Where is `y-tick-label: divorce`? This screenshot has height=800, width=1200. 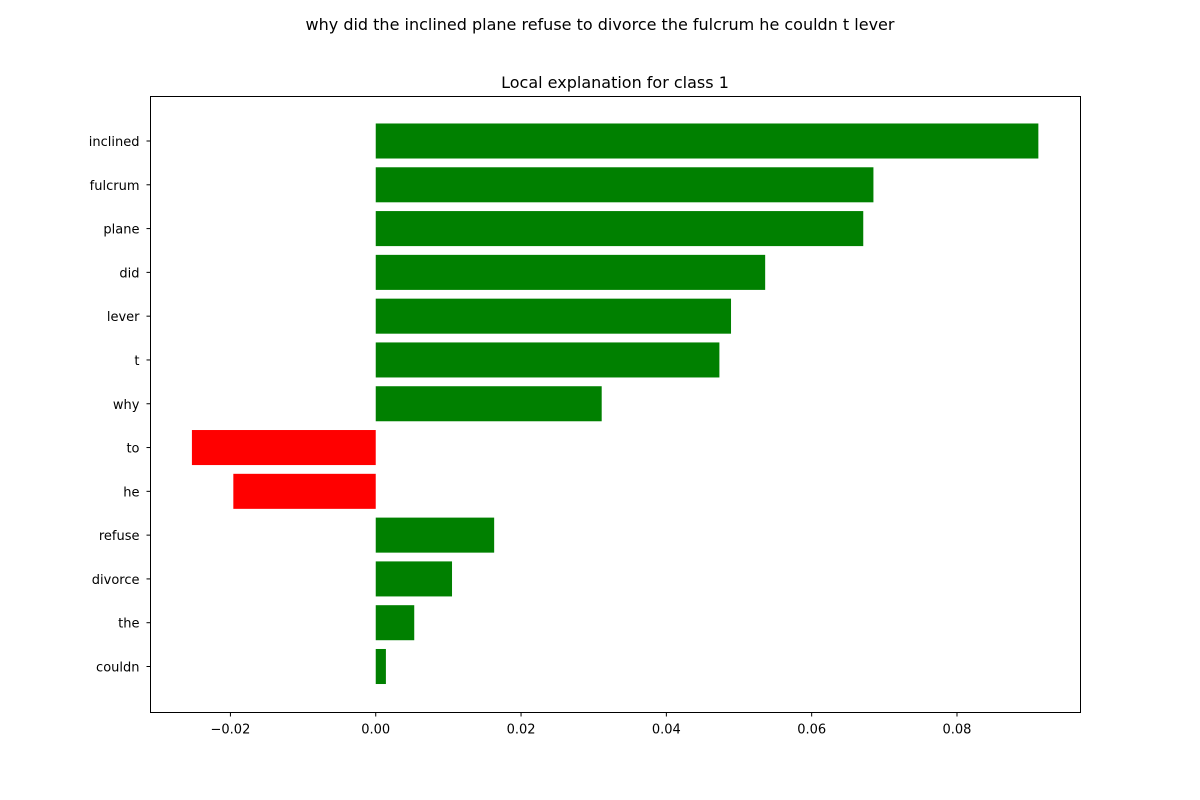
y-tick-label: divorce is located at coordinates (116, 580).